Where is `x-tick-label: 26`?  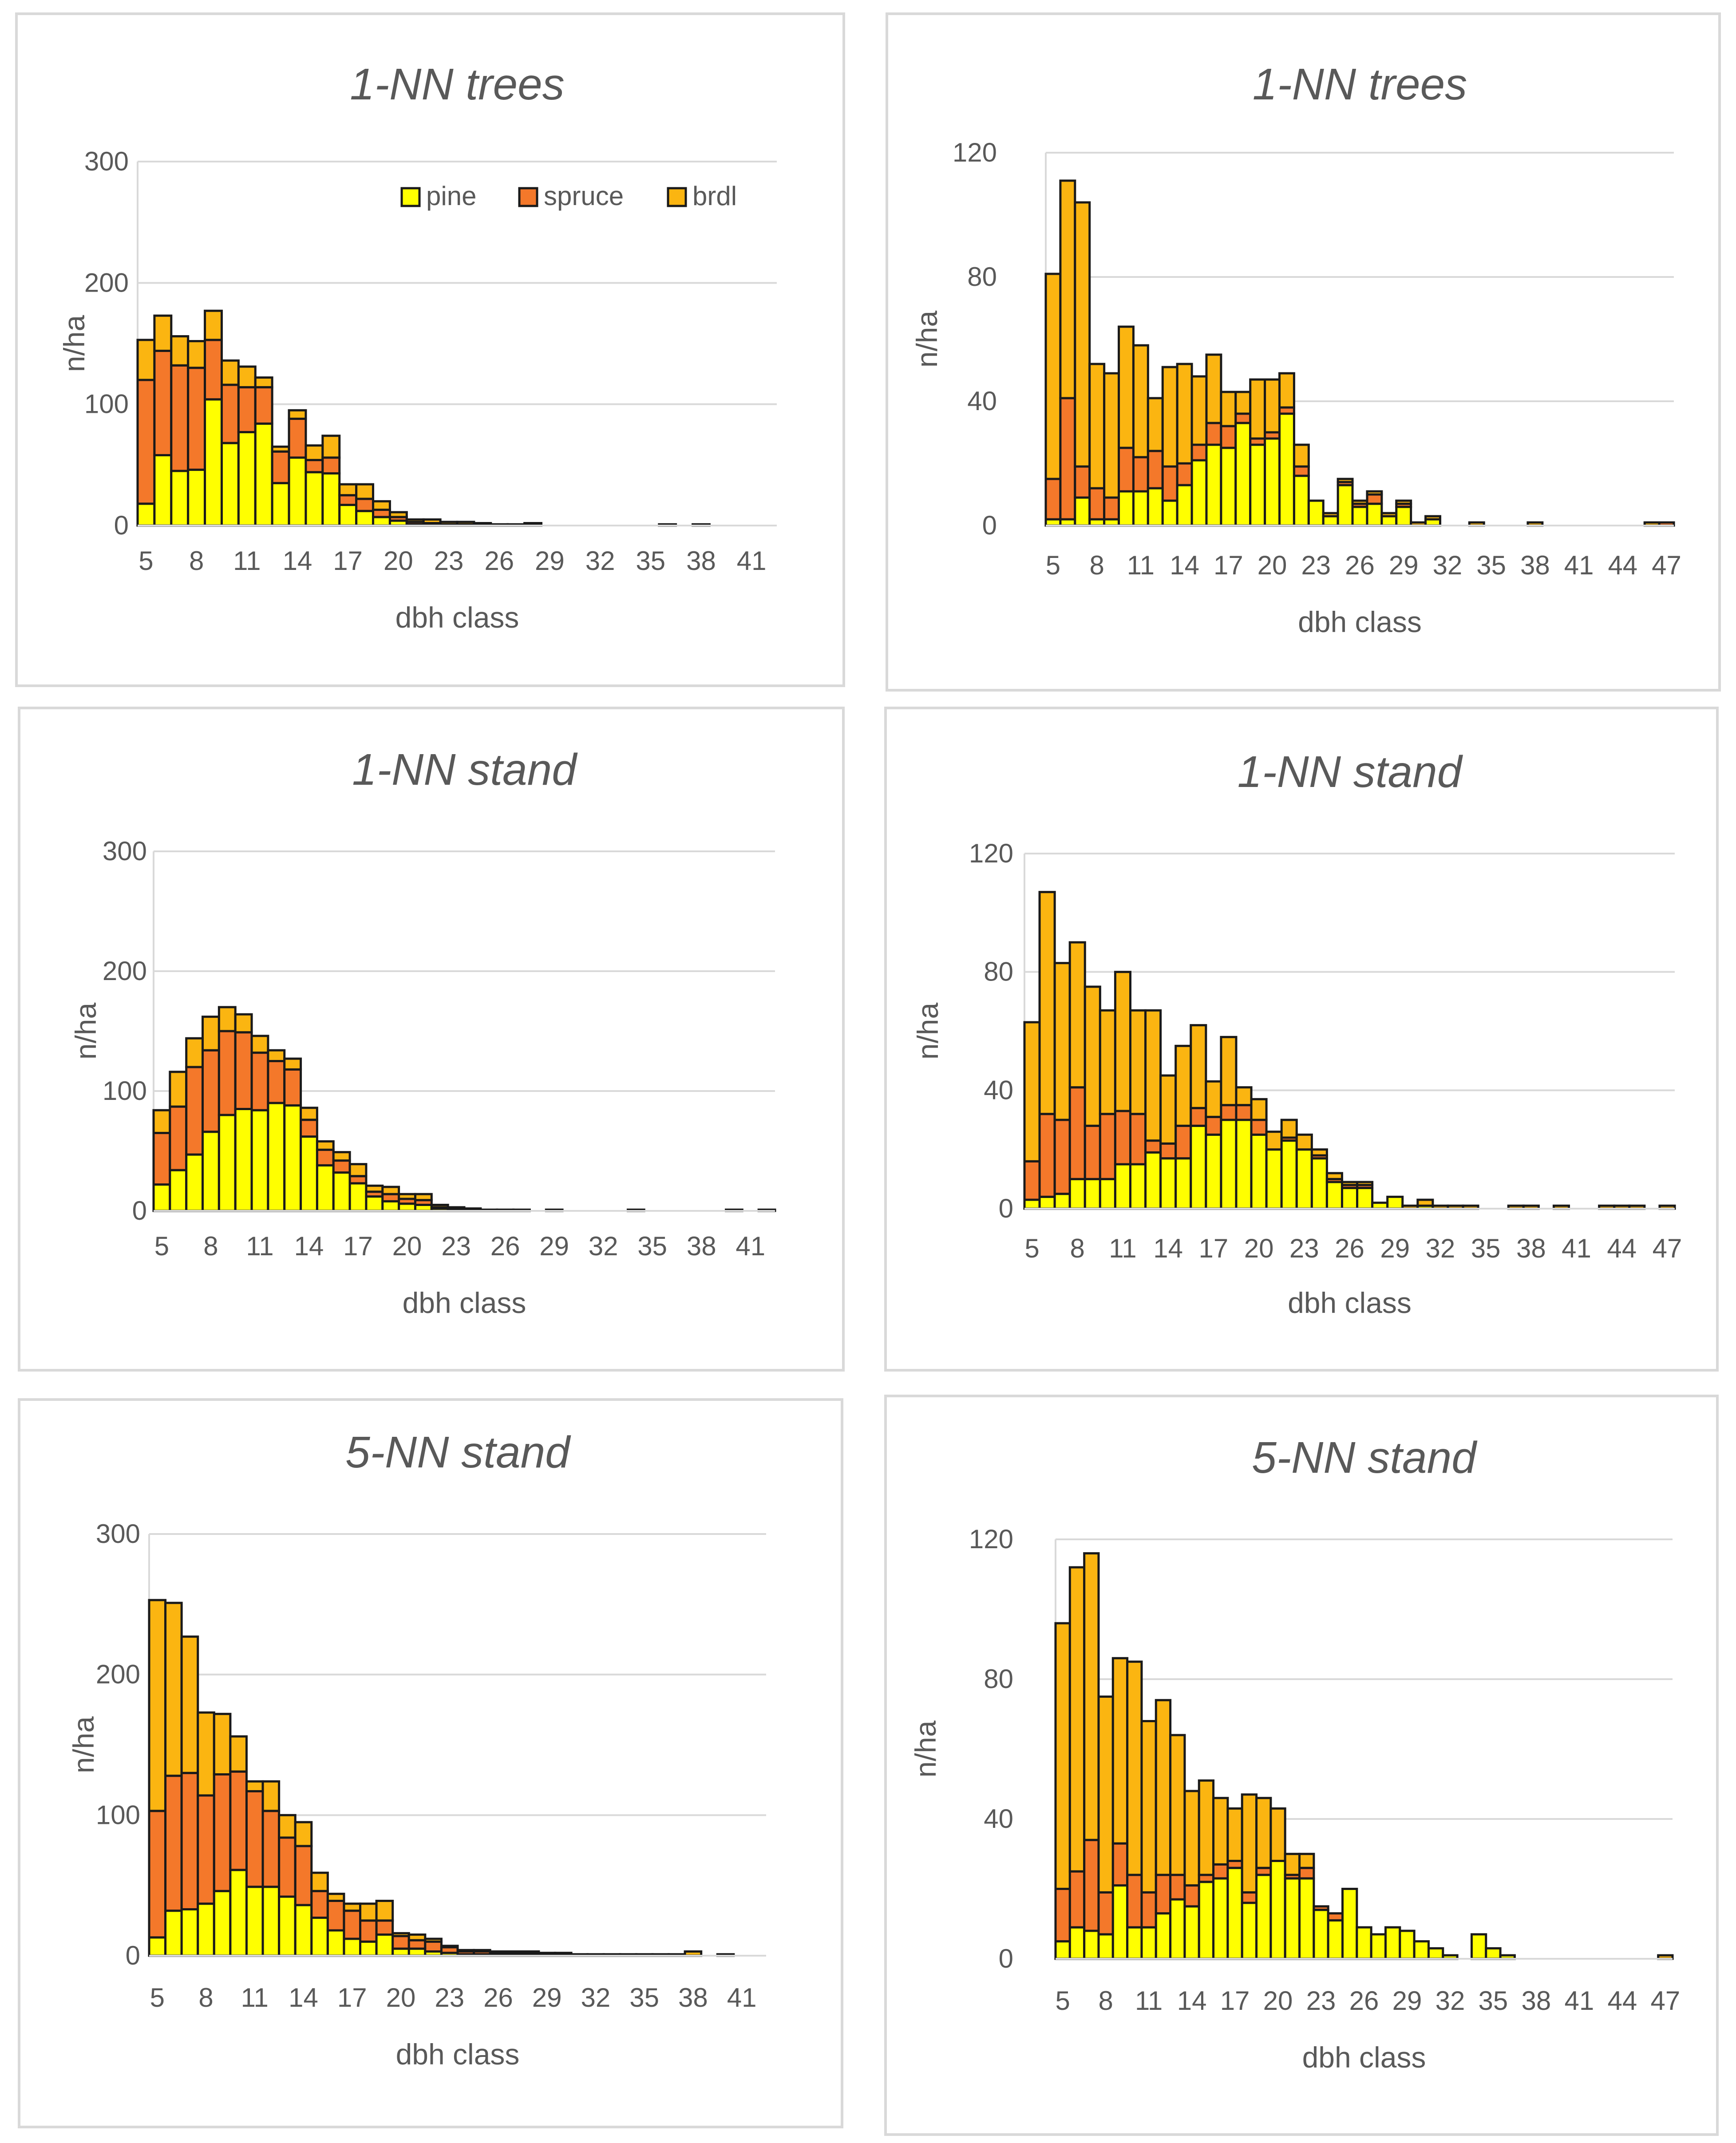 x-tick-label: 26 is located at coordinates (498, 1998).